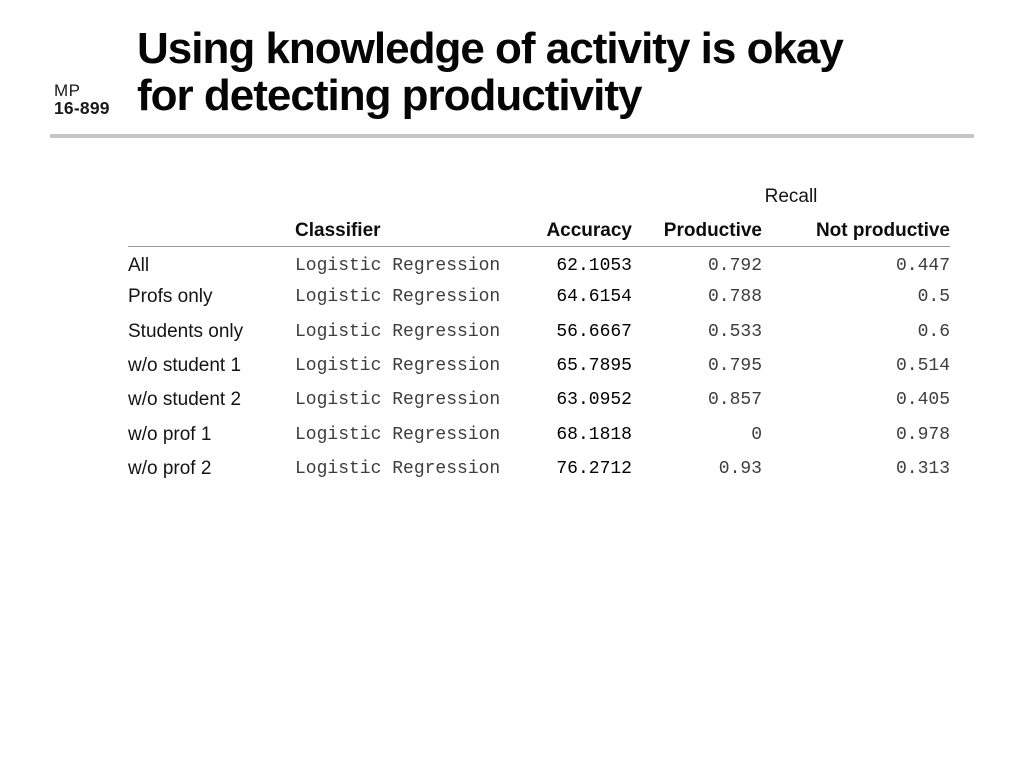 The height and width of the screenshot is (768, 1024). What do you see at coordinates (594, 469) in the screenshot?
I see `cell-accuracy: 76.2712` at bounding box center [594, 469].